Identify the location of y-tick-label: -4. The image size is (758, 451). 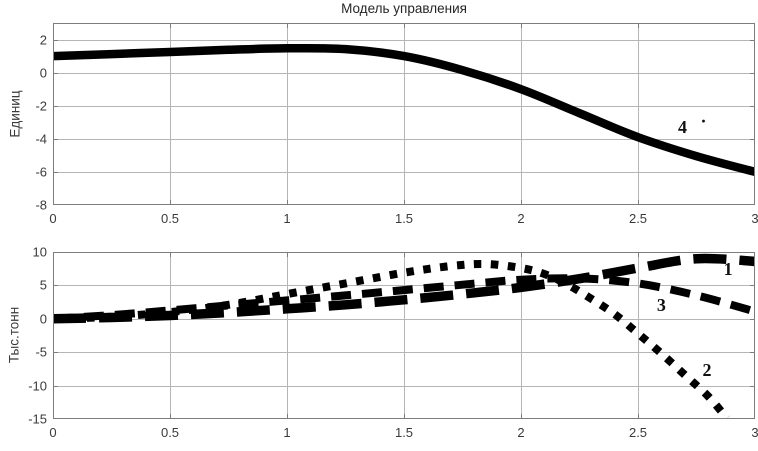
(41, 139).